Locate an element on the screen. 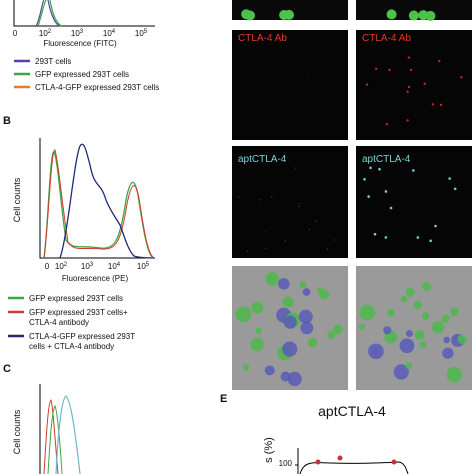 This screenshot has width=474, height=474. legend-label: 293T cells is located at coordinates (53, 61).